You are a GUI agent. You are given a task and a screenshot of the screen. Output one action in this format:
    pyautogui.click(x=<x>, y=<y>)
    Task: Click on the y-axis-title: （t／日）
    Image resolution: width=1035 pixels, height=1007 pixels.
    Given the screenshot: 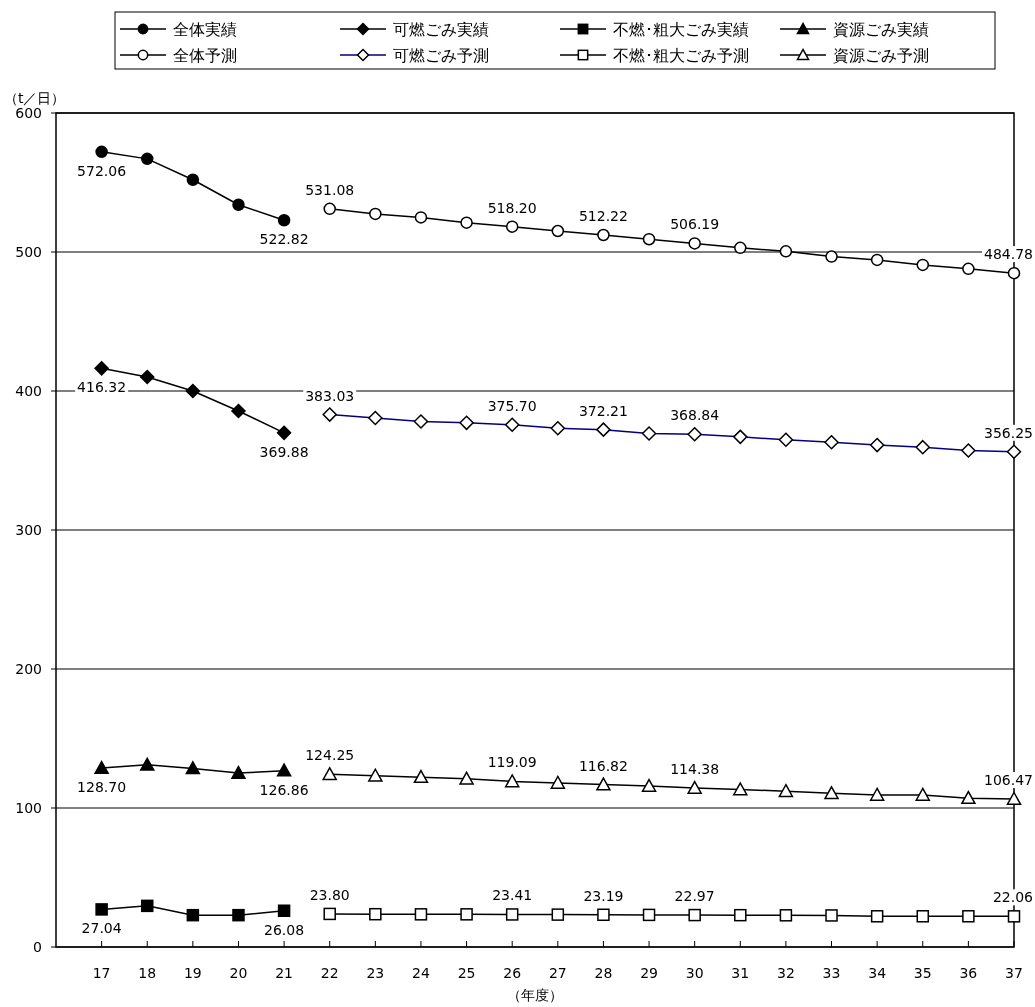 What is the action you would take?
    pyautogui.click(x=35, y=98)
    